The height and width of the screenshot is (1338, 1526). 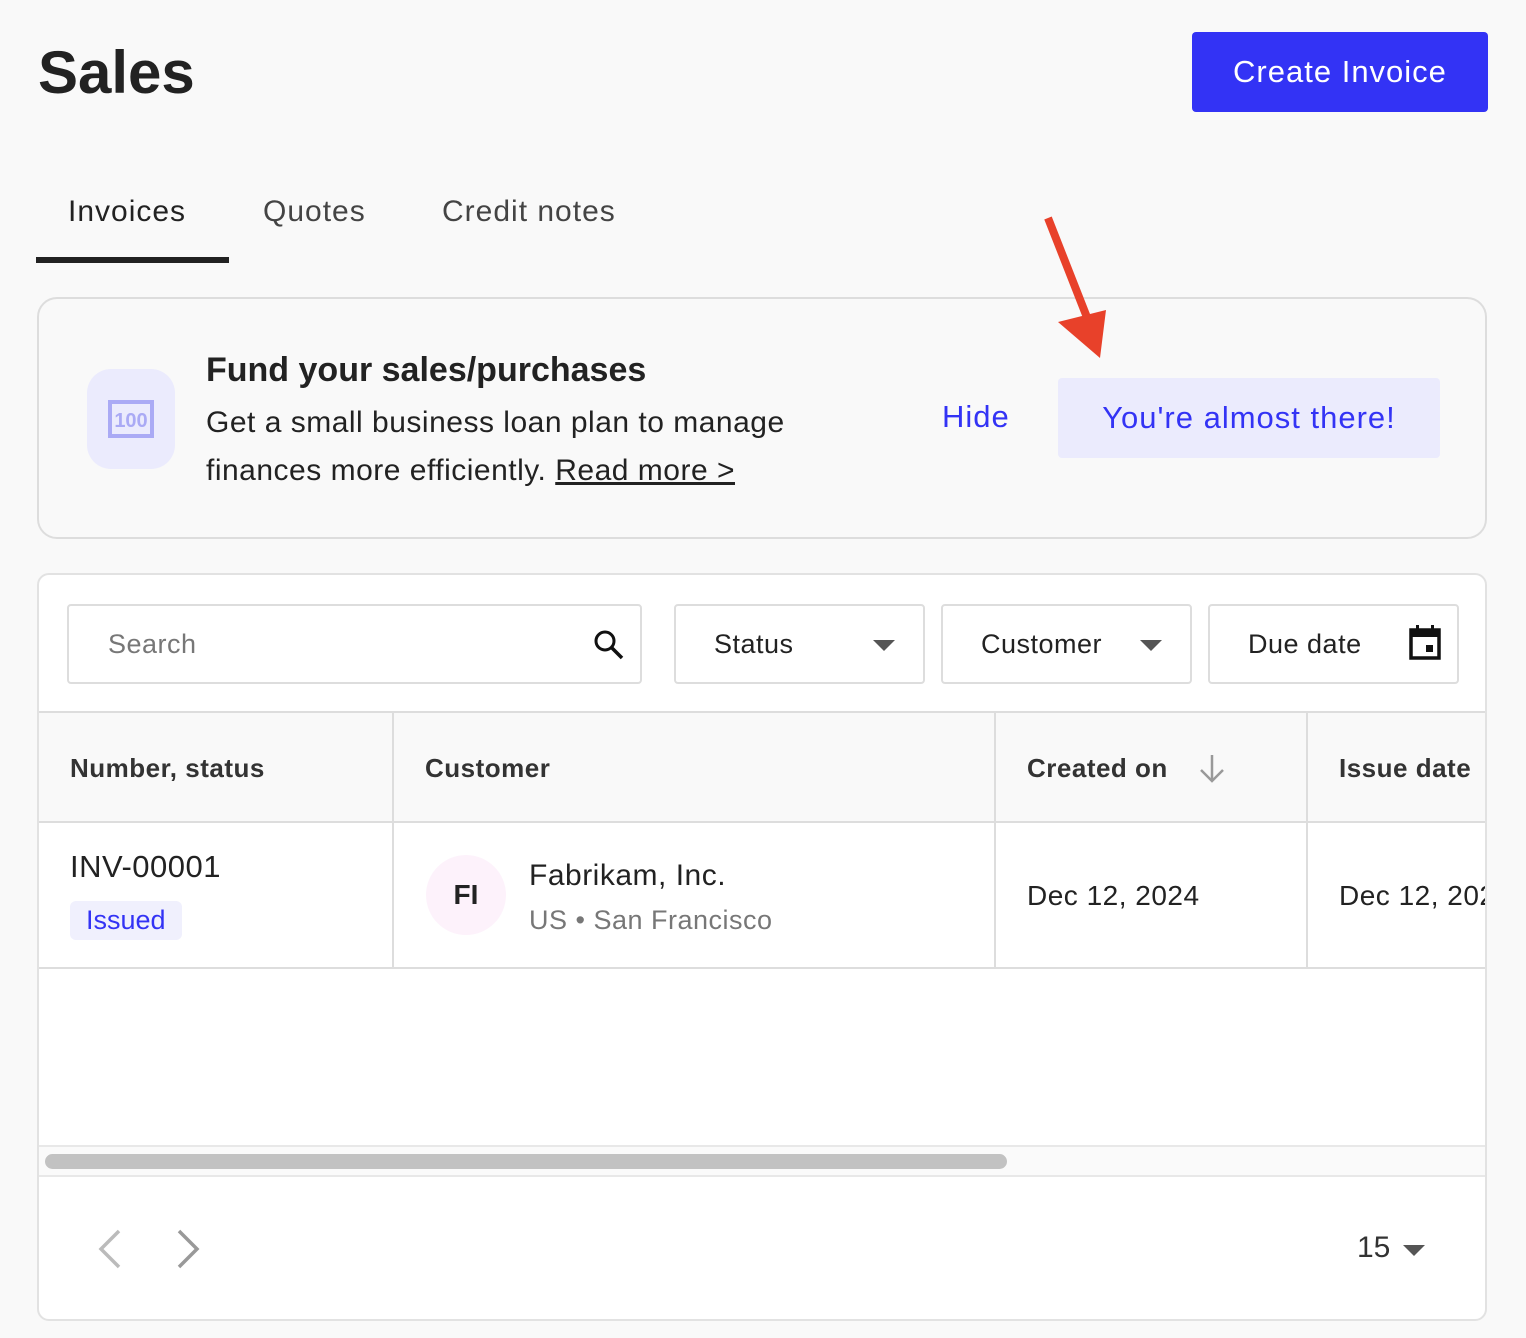 I want to click on customer-location: US • San Francisco, so click(x=651, y=920).